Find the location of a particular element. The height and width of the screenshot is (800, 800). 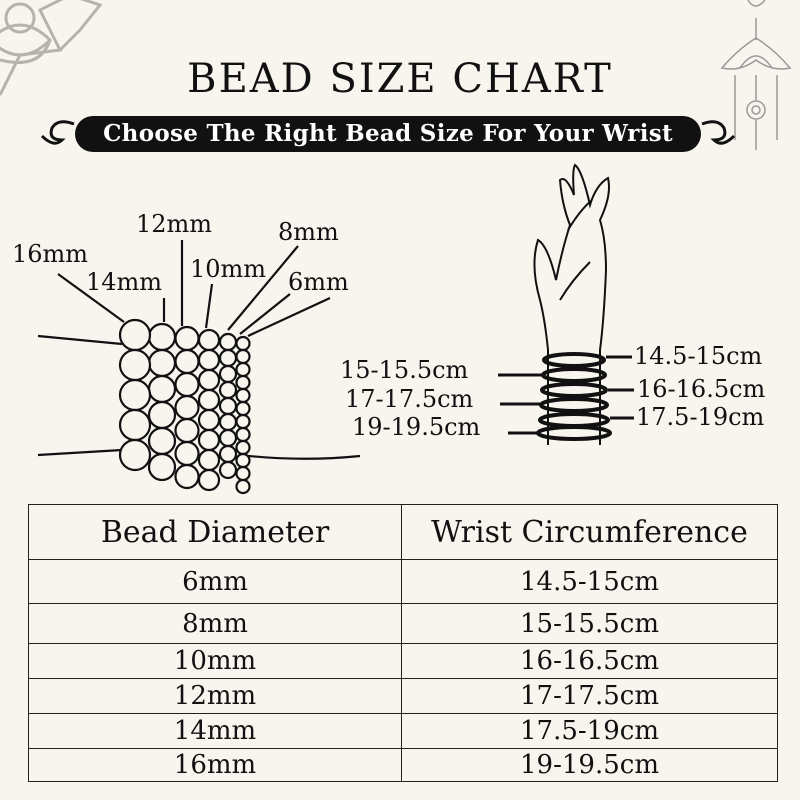

flourish-icon is located at coordinates (388, 132).